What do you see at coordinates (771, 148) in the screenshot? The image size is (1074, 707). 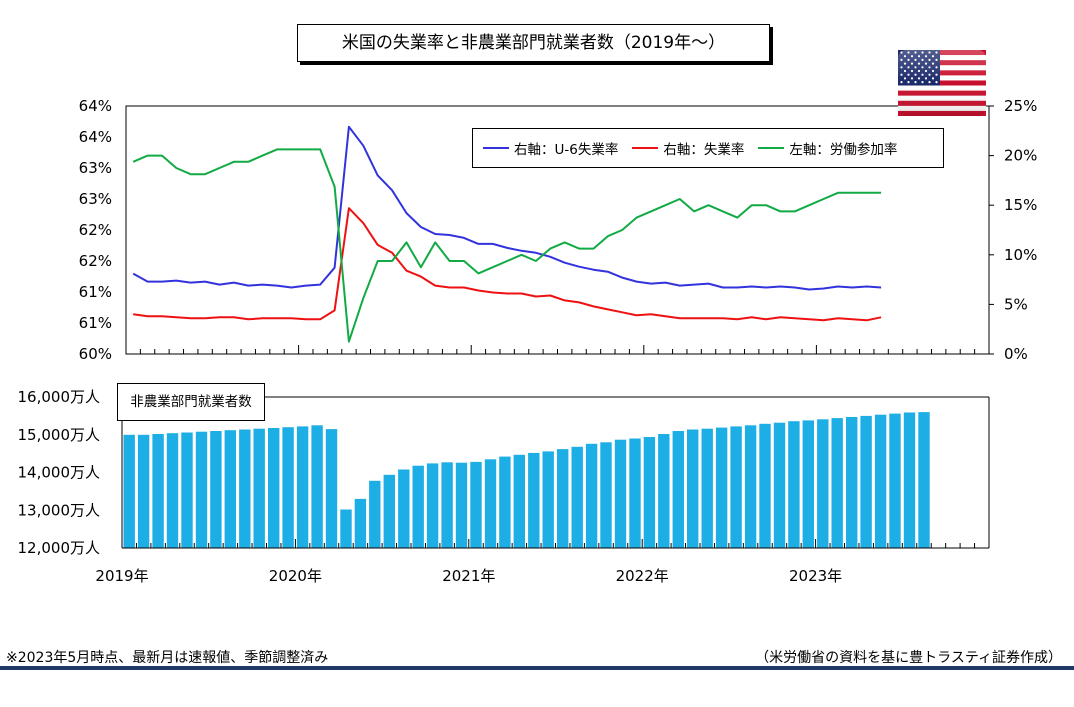 I see `legend-swatch-participation` at bounding box center [771, 148].